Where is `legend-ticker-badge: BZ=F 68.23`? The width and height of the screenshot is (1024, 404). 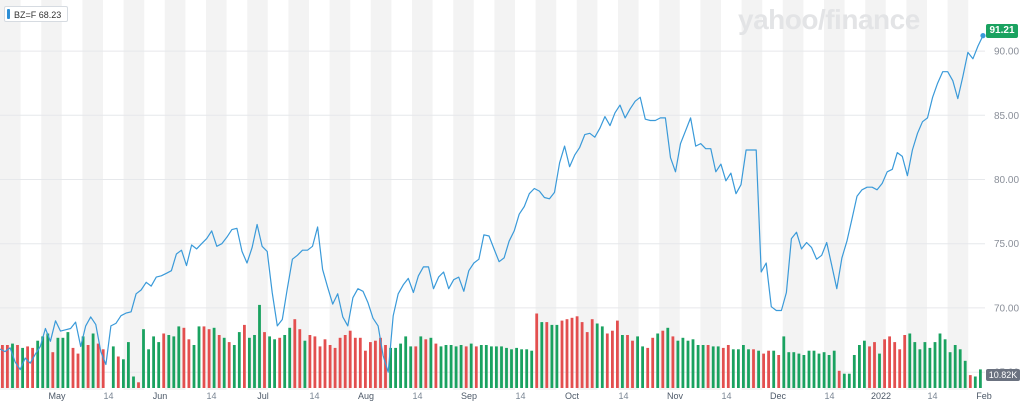 legend-ticker-badge: BZ=F 68.23 is located at coordinates (36, 14).